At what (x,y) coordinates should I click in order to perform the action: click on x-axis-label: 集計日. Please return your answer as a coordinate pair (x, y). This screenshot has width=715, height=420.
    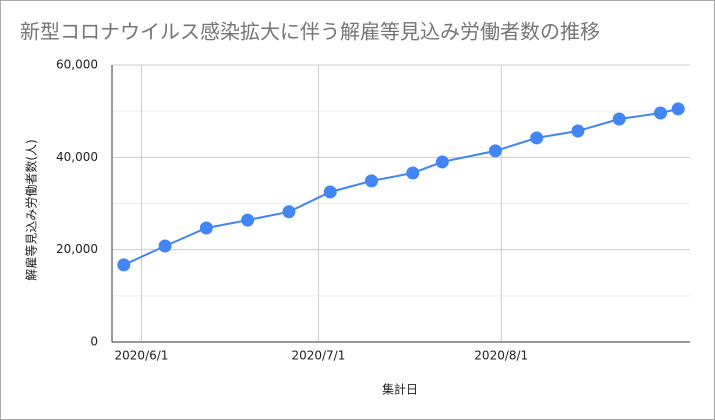
    Looking at the image, I should click on (400, 389).